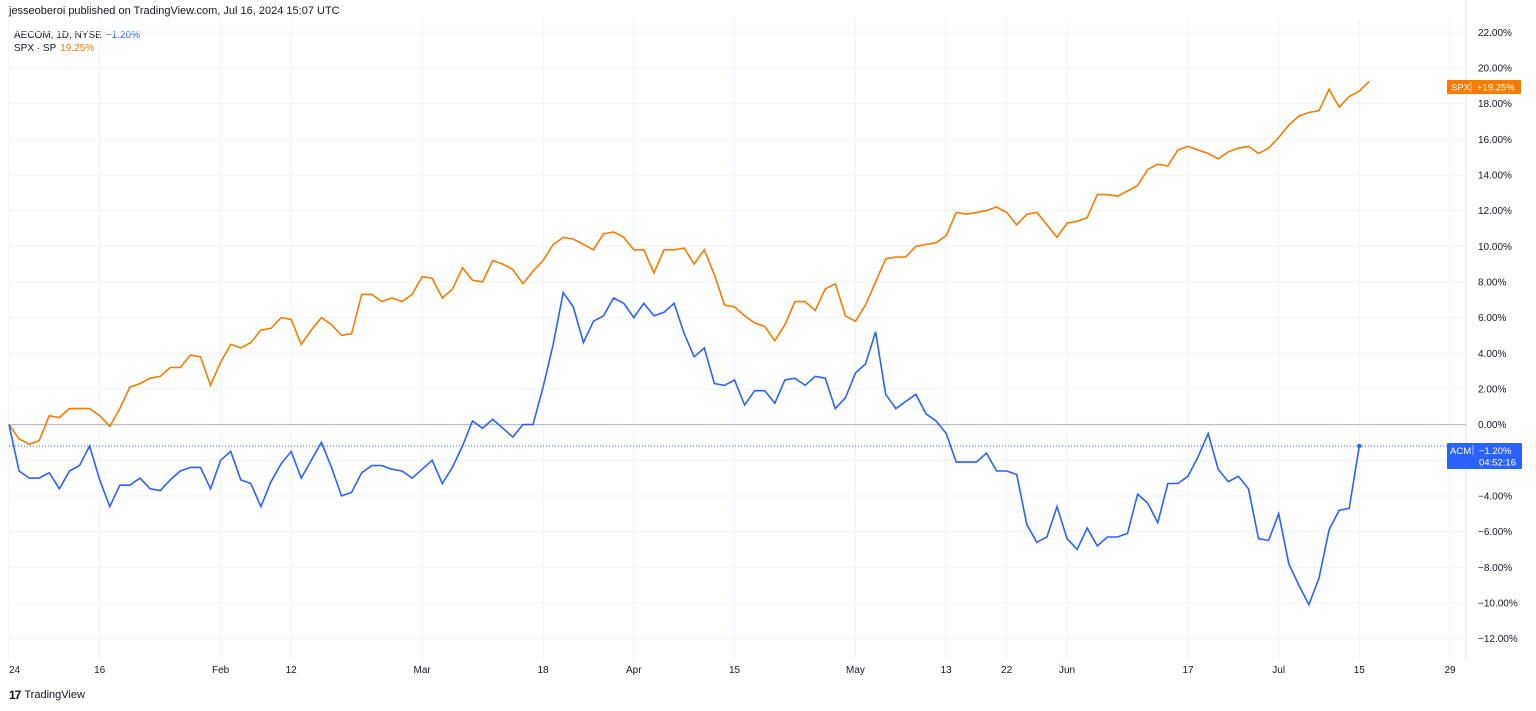 The width and height of the screenshot is (1536, 711). I want to click on acm-last-point, so click(1359, 446).